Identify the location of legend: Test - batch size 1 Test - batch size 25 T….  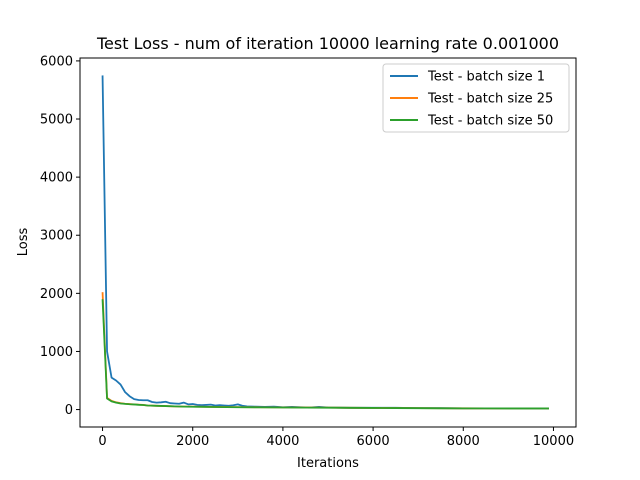
(476, 98).